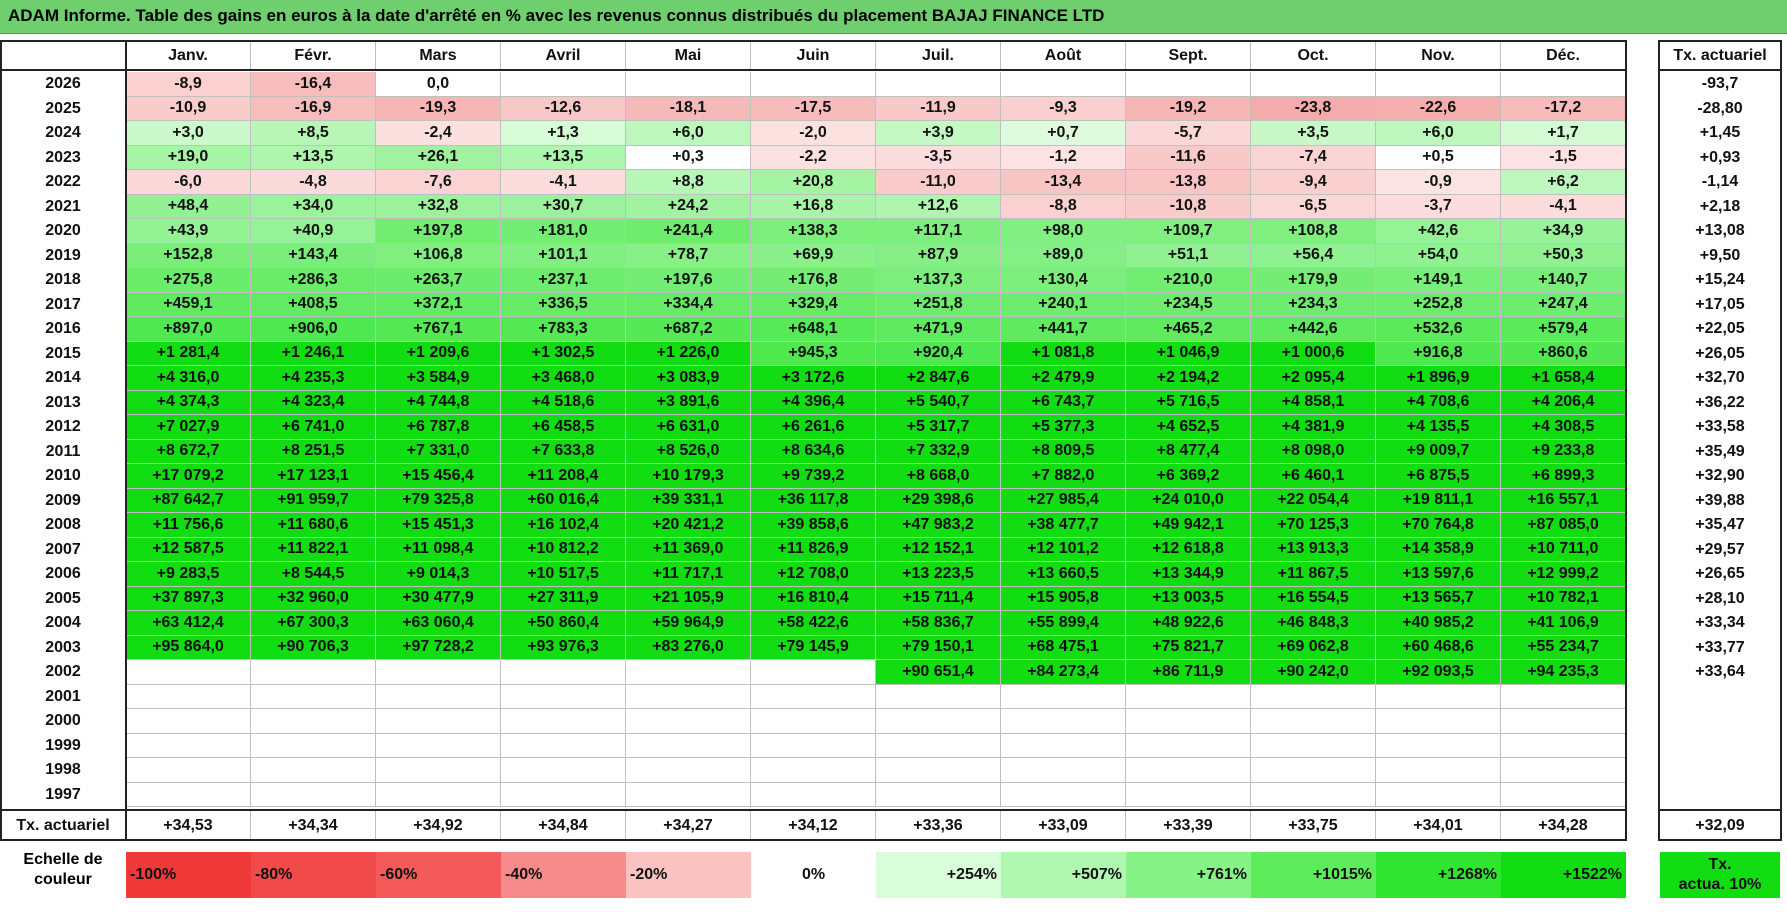  What do you see at coordinates (63, 353) in the screenshot?
I see `year-label: 2015` at bounding box center [63, 353].